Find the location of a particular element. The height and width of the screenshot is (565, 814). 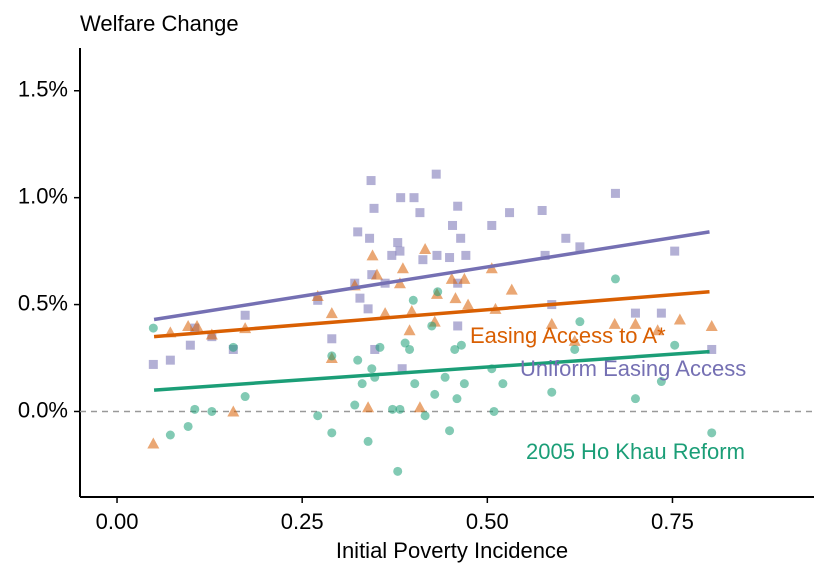

series-label: 2005 Ho Khau Reform is located at coordinates (635, 451).